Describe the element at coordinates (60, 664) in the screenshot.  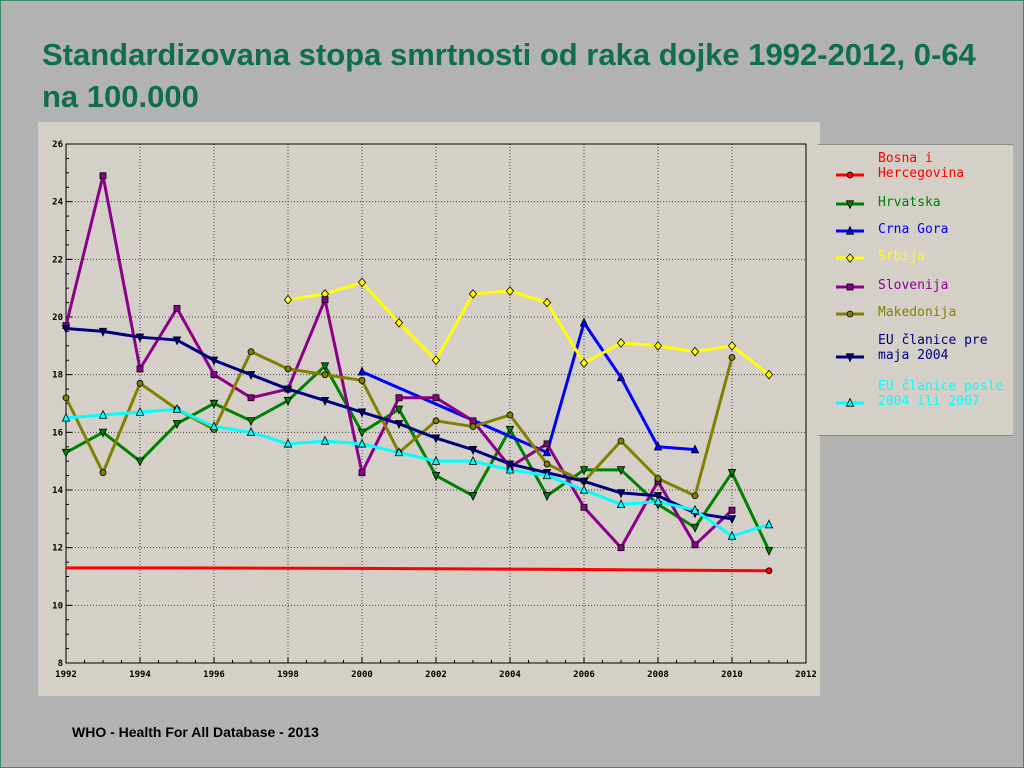
I see `y-tick-label: 8` at that location.